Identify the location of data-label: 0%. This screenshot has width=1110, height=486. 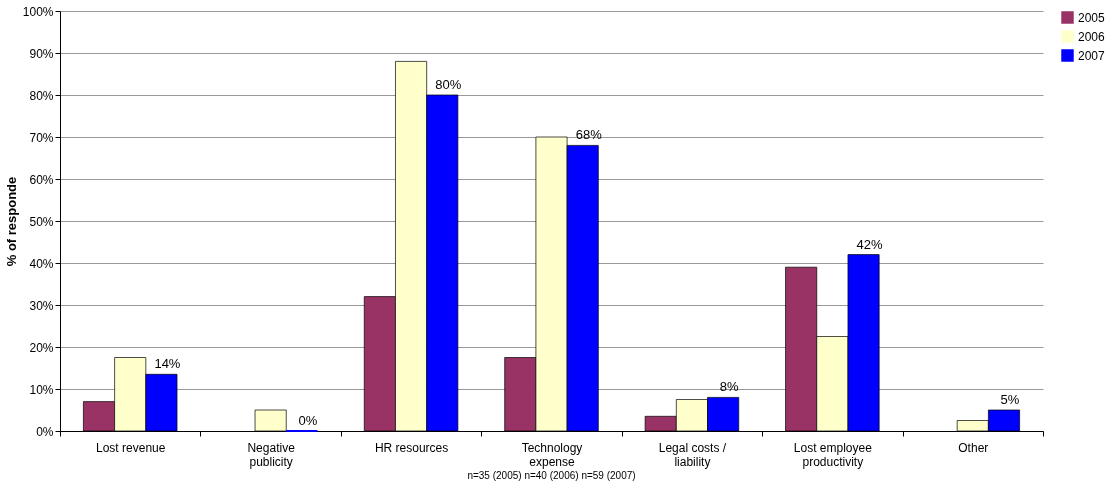
(308, 420).